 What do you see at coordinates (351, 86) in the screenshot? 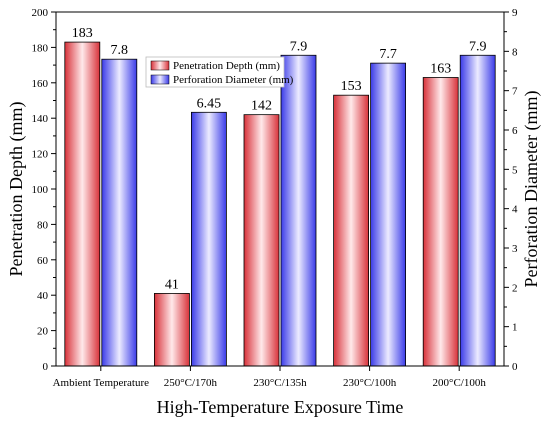
I see `data-label-penetration-depth: 153` at bounding box center [351, 86].